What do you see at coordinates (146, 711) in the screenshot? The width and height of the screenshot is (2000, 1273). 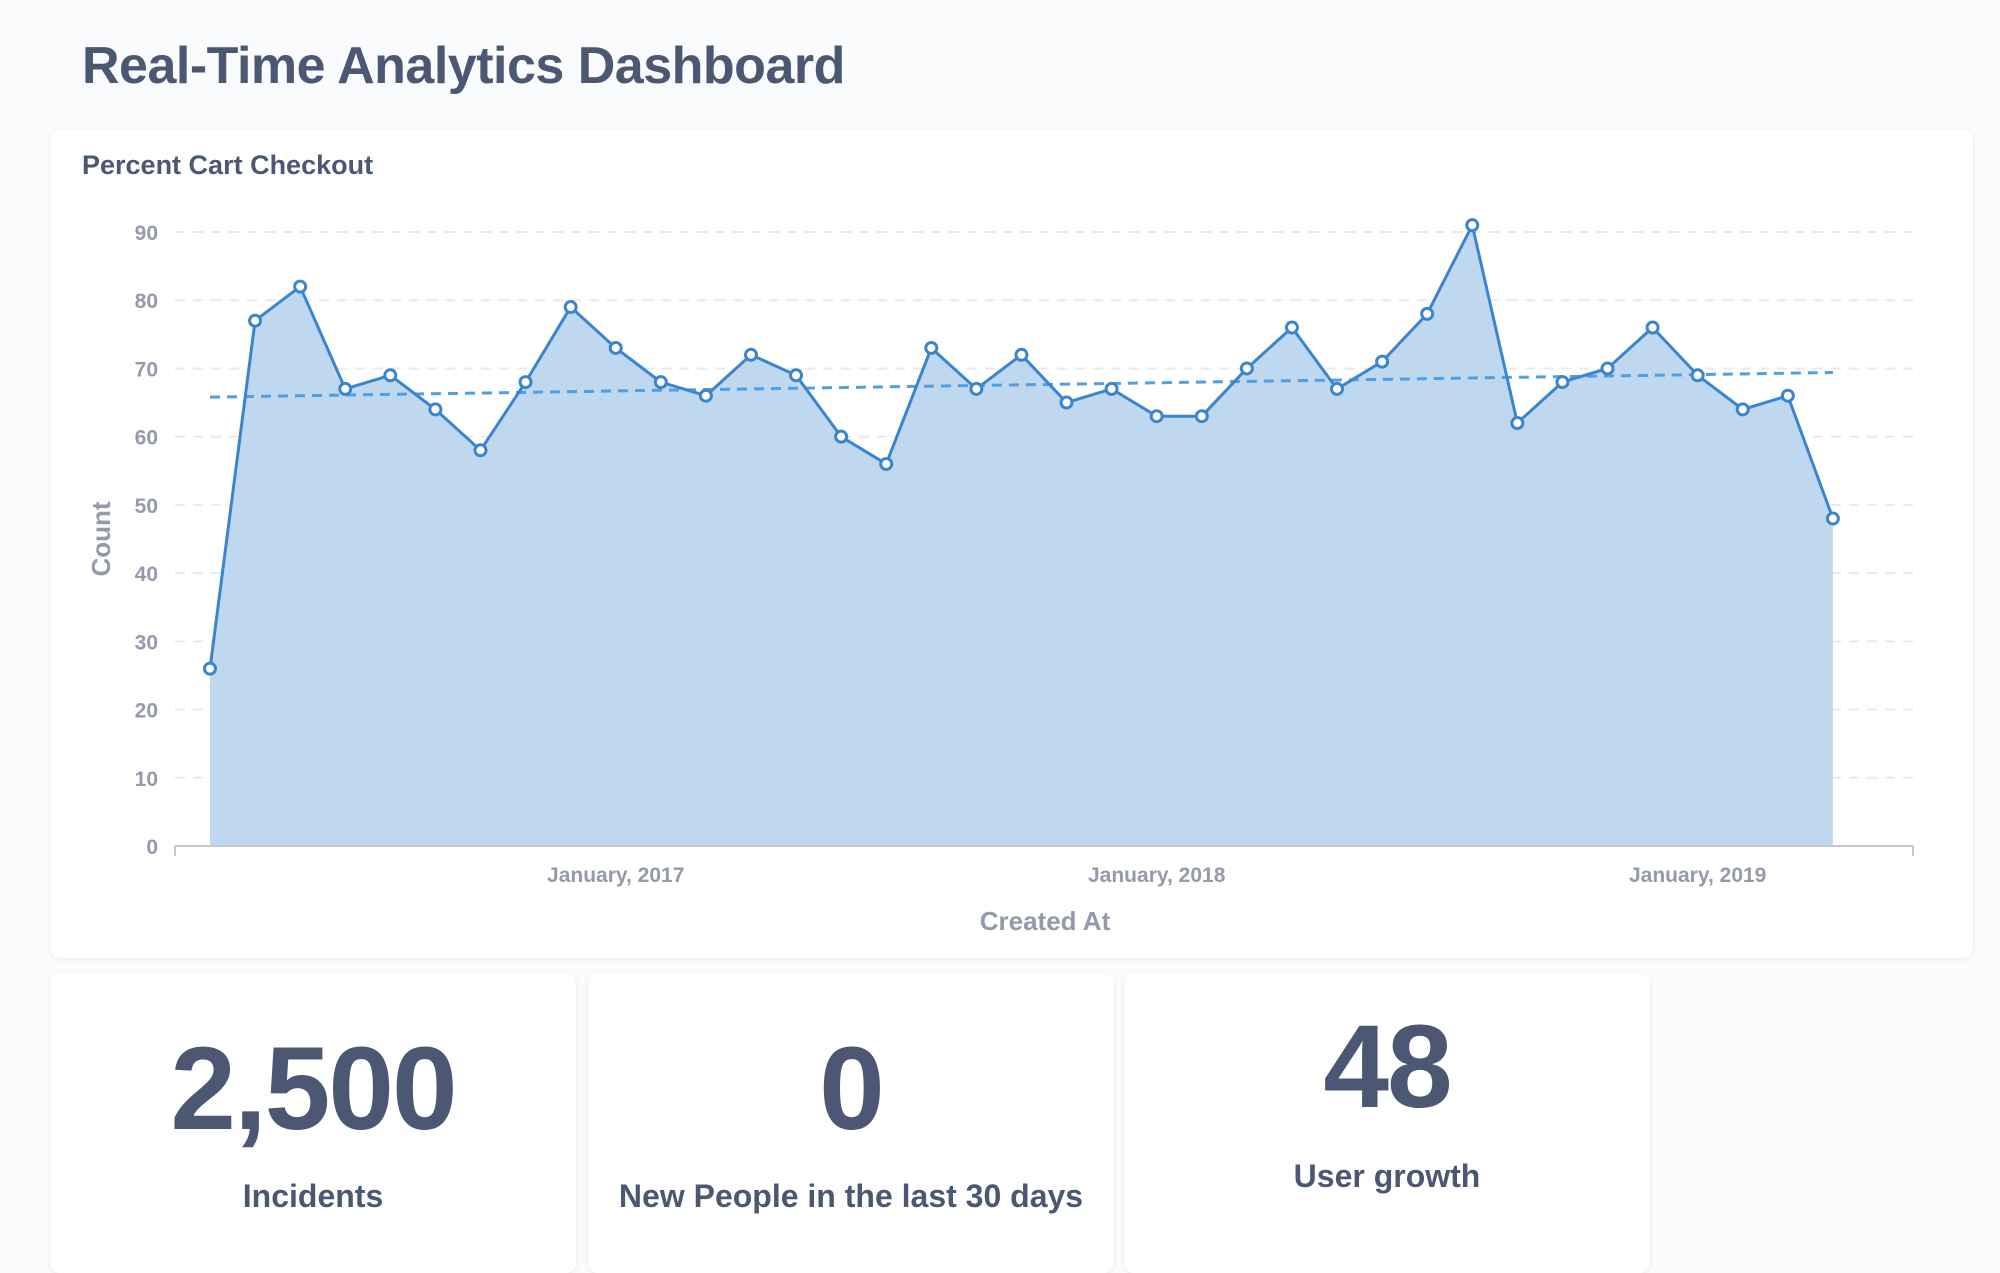 I see `y-tick-label: 20` at bounding box center [146, 711].